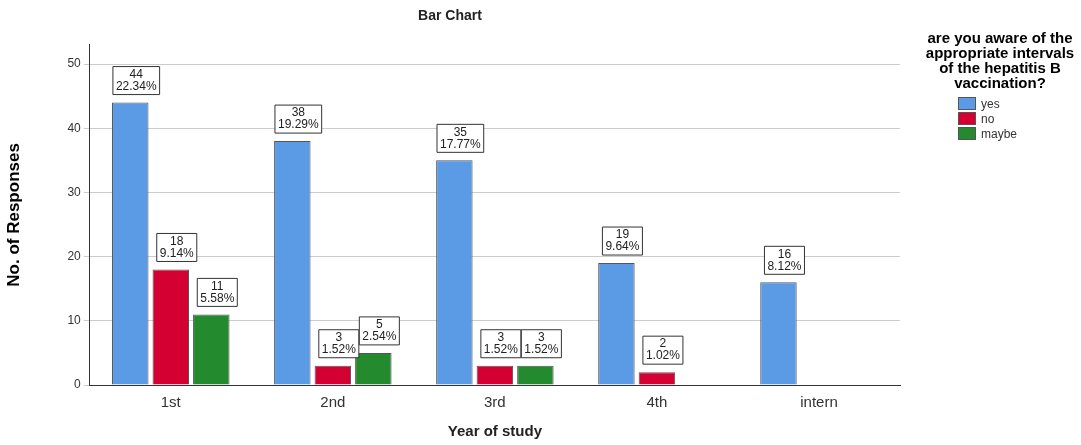 The width and height of the screenshot is (1081, 445). I want to click on y-tick-label: 10, so click(74, 320).